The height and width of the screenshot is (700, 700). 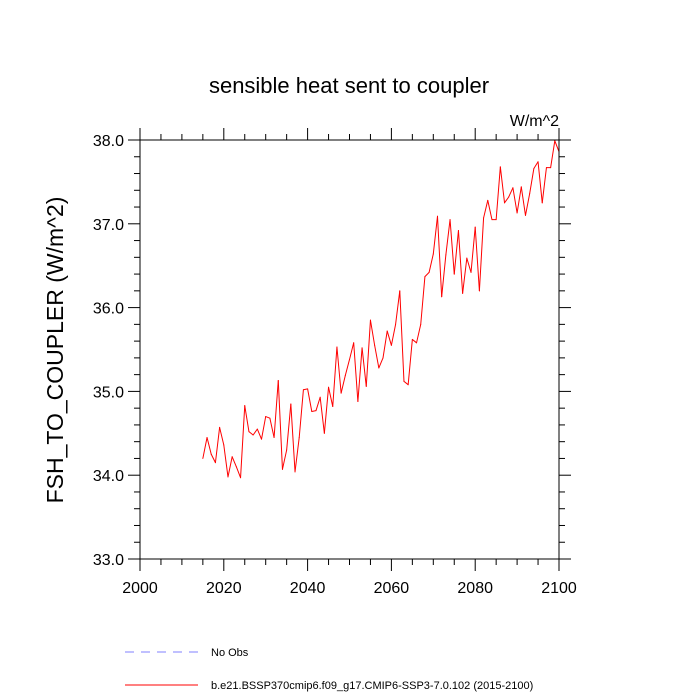 I want to click on y-axis-label: FSH_TO_COUPLER (W/m^2), so click(x=55, y=350).